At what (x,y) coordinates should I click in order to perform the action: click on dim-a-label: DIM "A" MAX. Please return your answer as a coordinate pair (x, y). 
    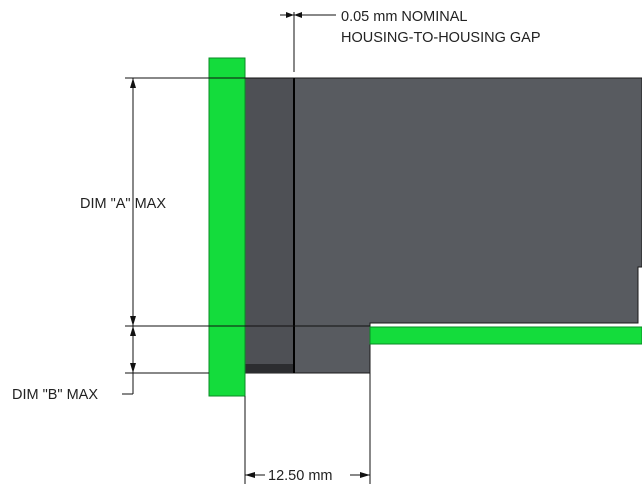
    Looking at the image, I should click on (123, 204).